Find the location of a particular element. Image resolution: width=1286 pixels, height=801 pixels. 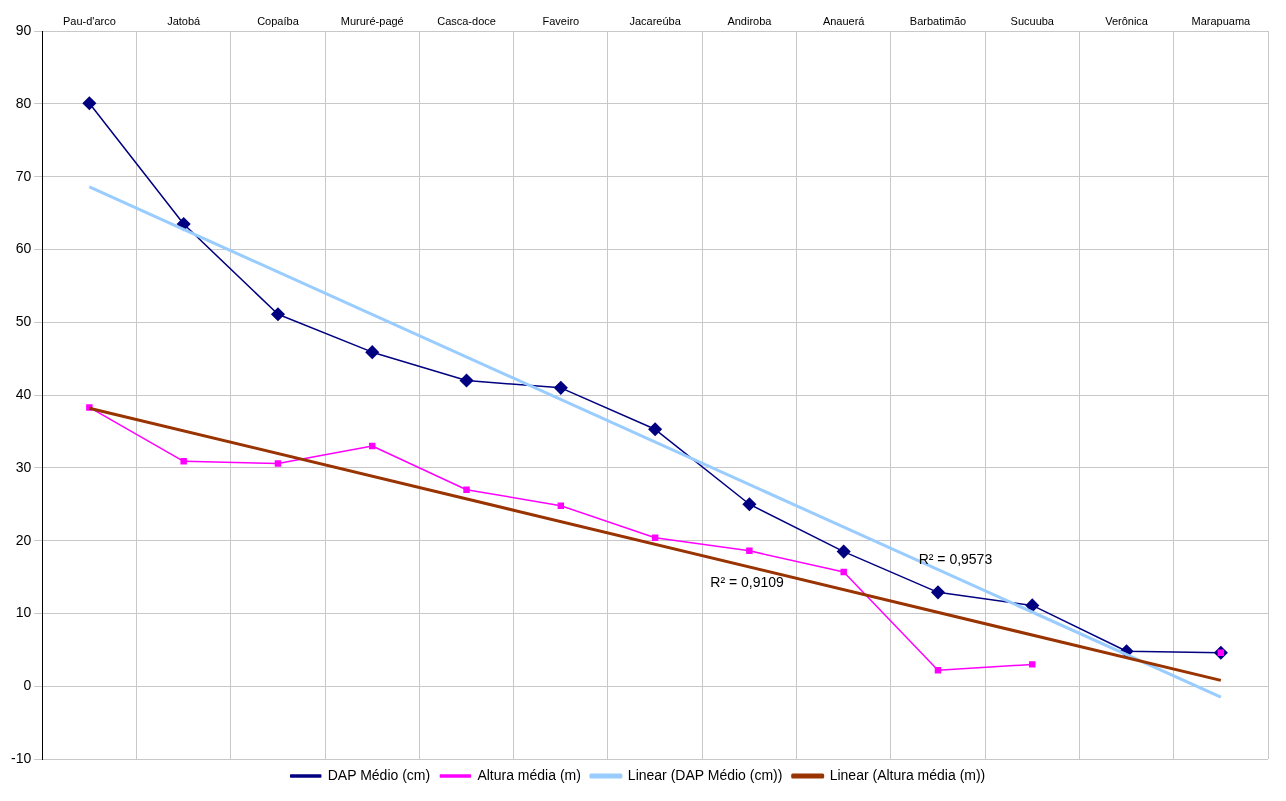

y-tick-label: 60 is located at coordinates (23, 248).